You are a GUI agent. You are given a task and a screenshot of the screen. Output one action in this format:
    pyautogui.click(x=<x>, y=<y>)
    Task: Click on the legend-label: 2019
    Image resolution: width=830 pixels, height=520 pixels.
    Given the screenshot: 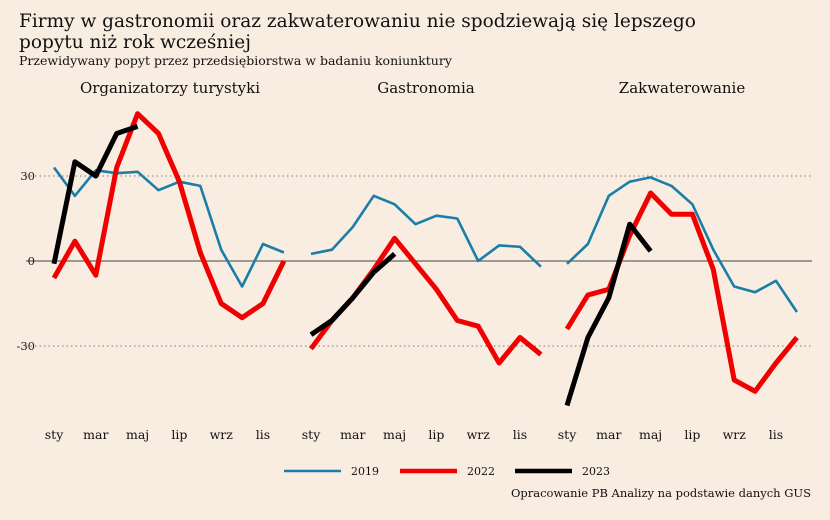 What is the action you would take?
    pyautogui.click(x=365, y=471)
    